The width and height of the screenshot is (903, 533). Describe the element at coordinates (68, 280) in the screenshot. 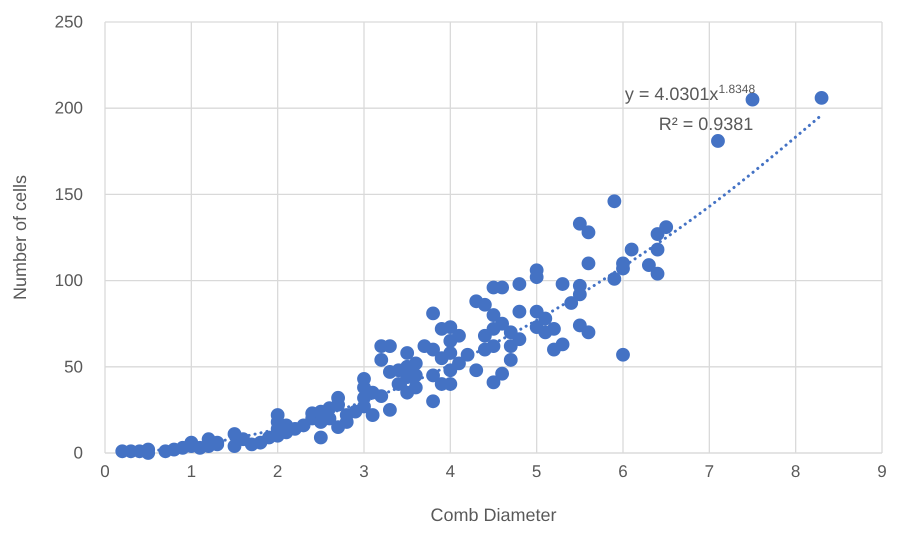

I see `y-tick-label: 100` at that location.